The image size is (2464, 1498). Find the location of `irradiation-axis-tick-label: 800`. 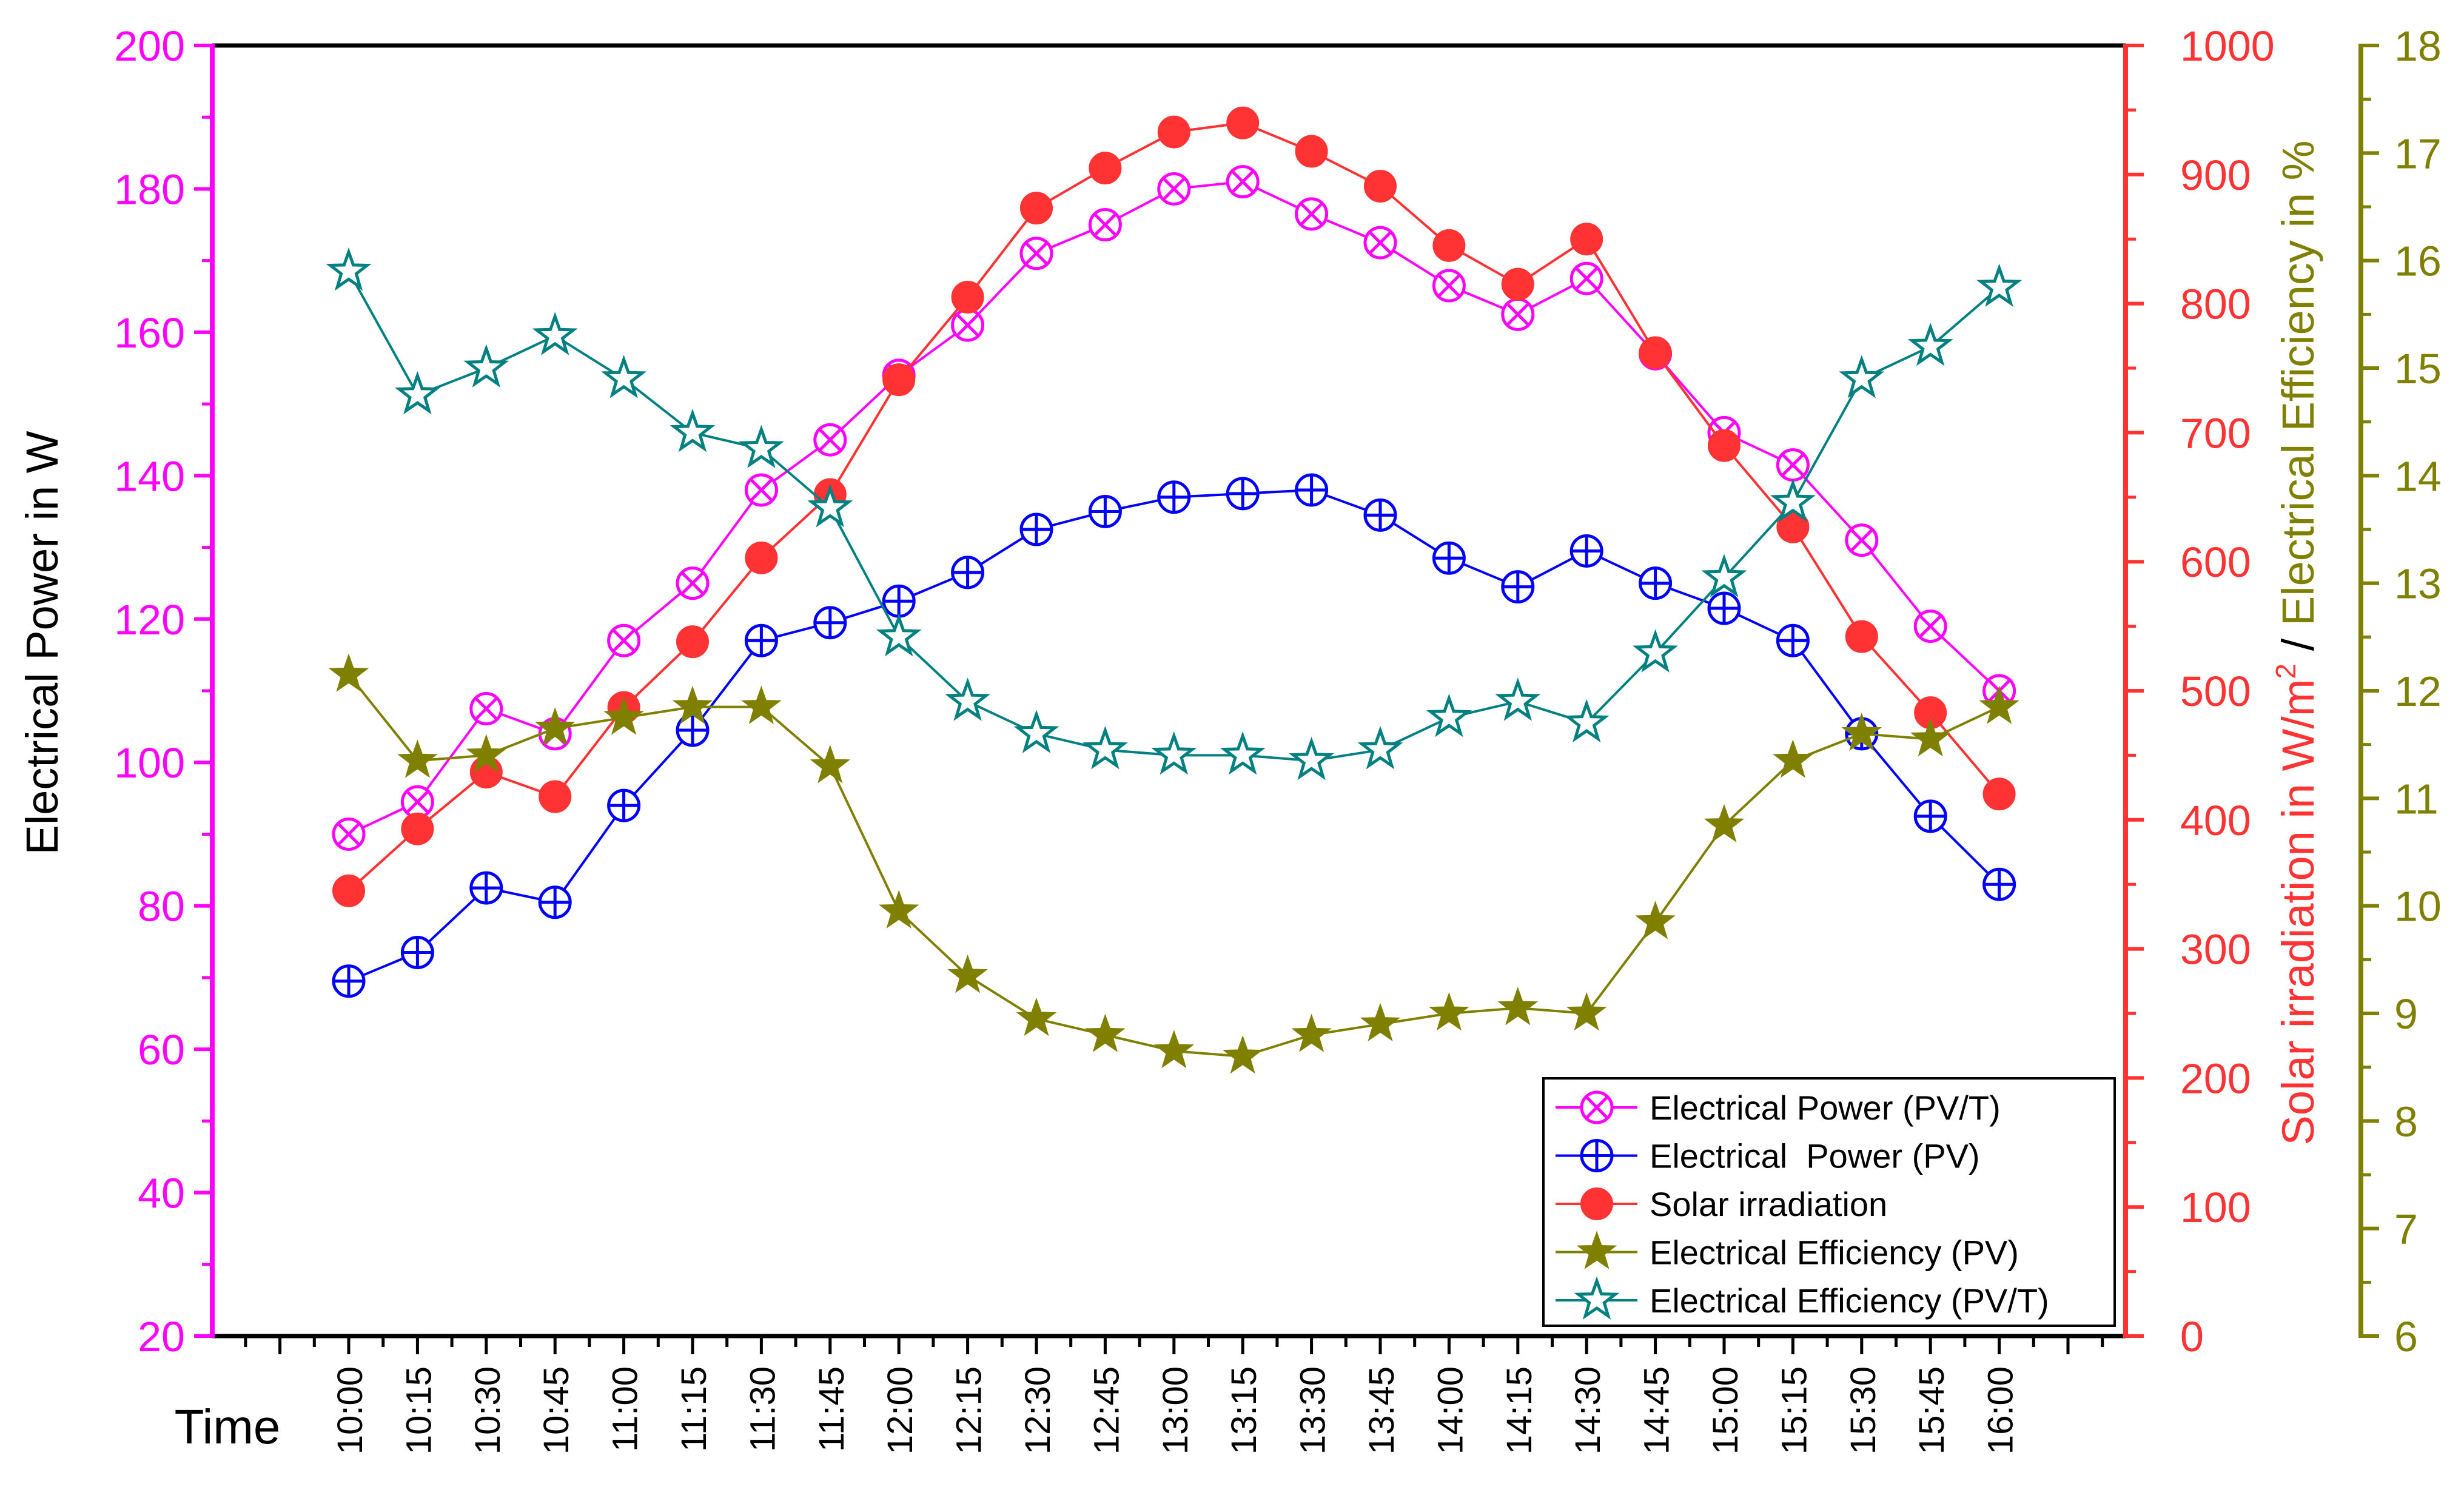

irradiation-axis-tick-label: 800 is located at coordinates (2215, 304).